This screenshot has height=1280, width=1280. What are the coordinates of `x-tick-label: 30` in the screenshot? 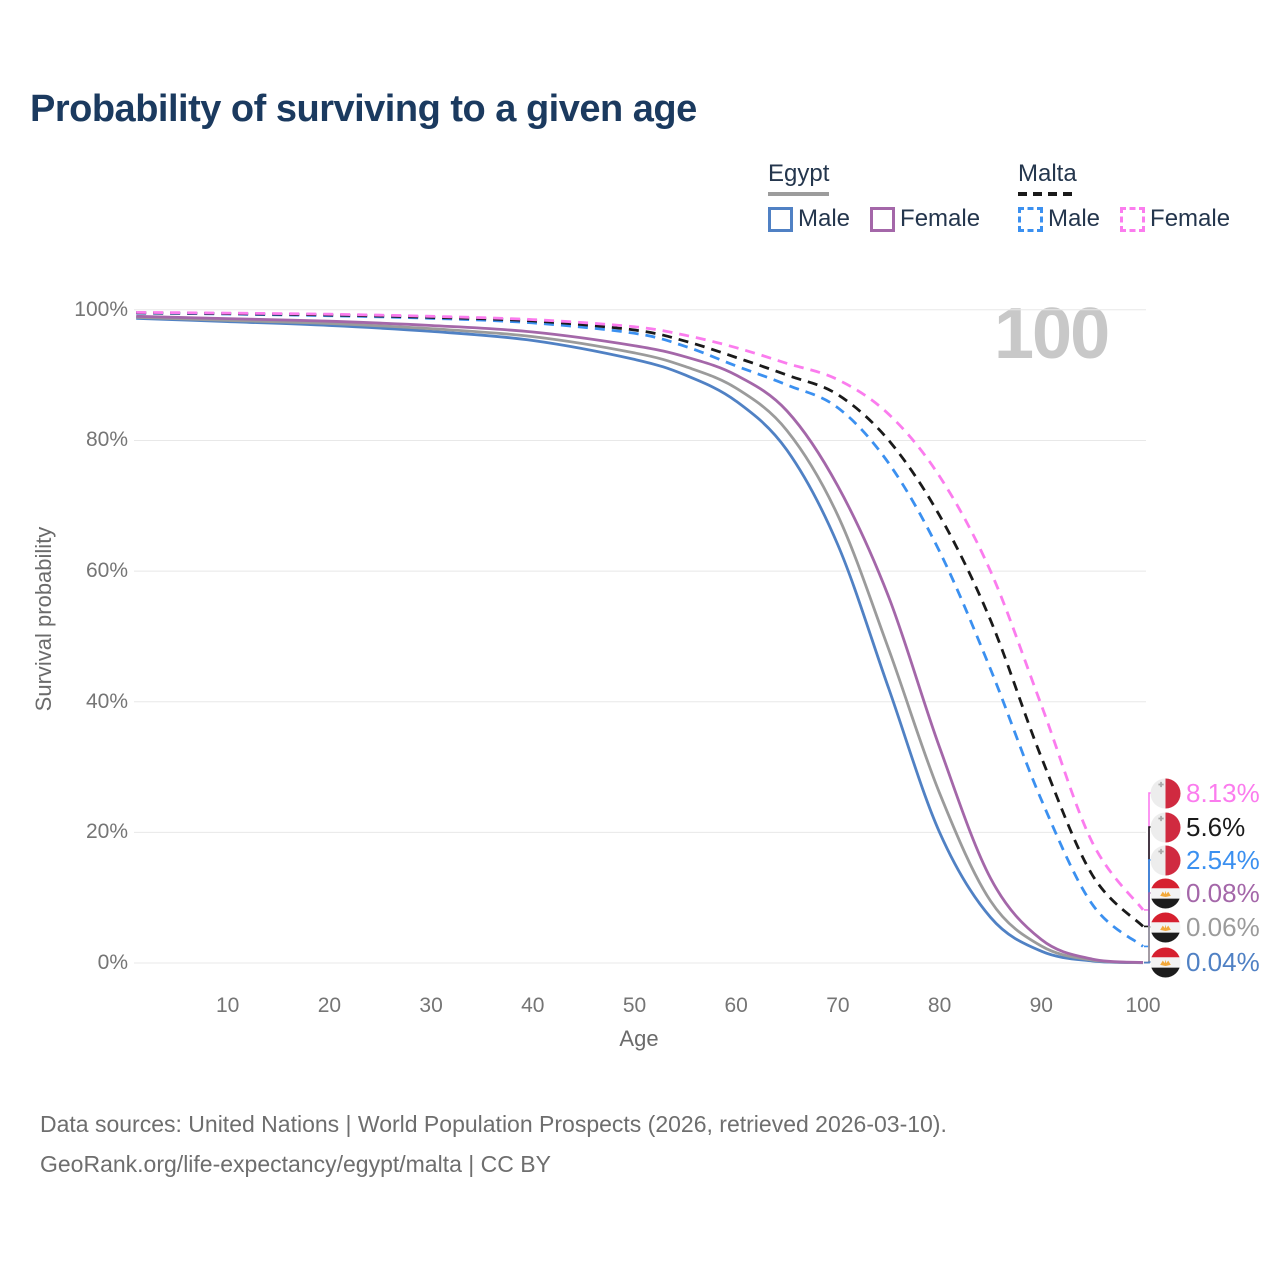 It's located at (431, 1005).